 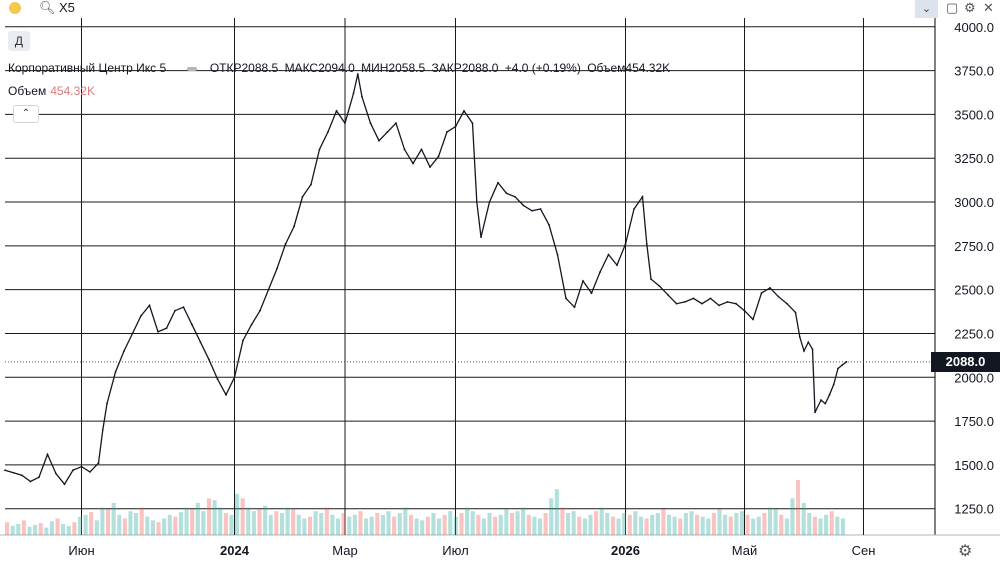 I want to click on y-tick-label: 2750.0, so click(x=974, y=246).